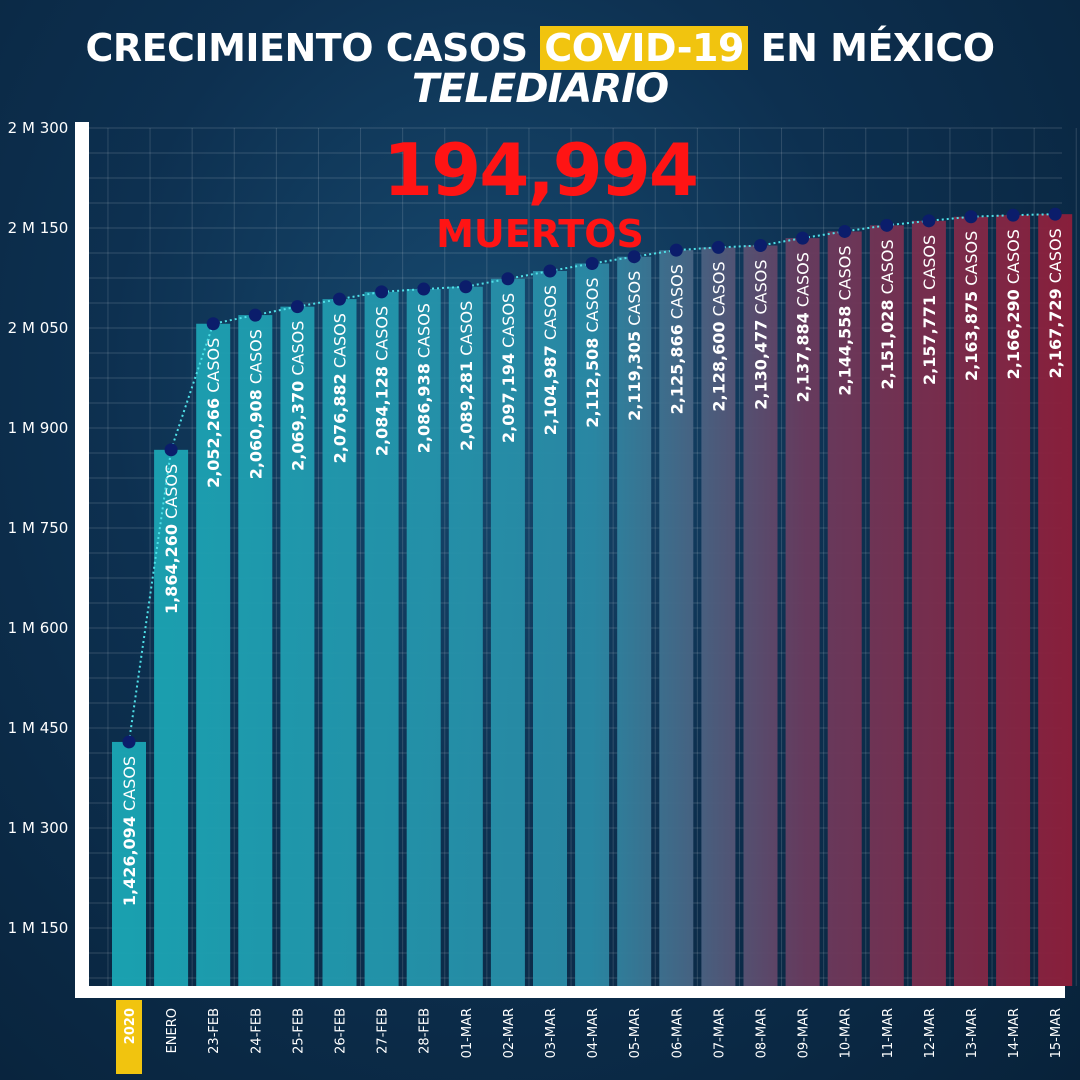 The height and width of the screenshot is (1080, 1080). I want to click on x-tick-label: 10-MAR, so click(846, 1033).